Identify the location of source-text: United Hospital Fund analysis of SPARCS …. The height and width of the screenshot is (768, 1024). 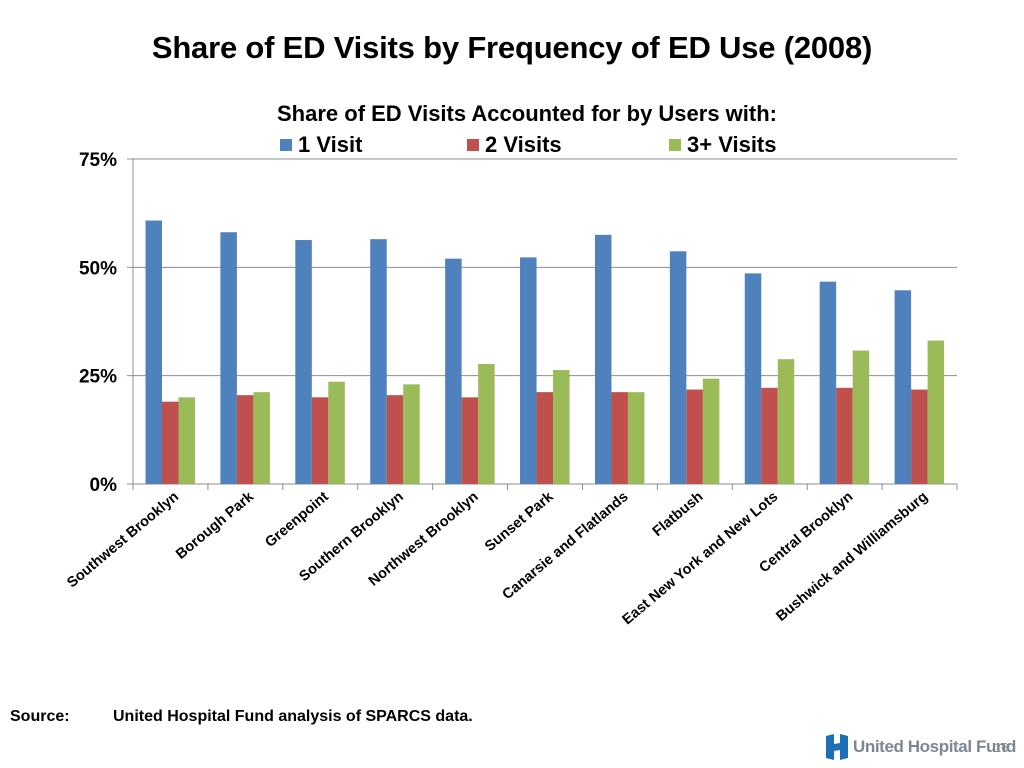
(293, 716).